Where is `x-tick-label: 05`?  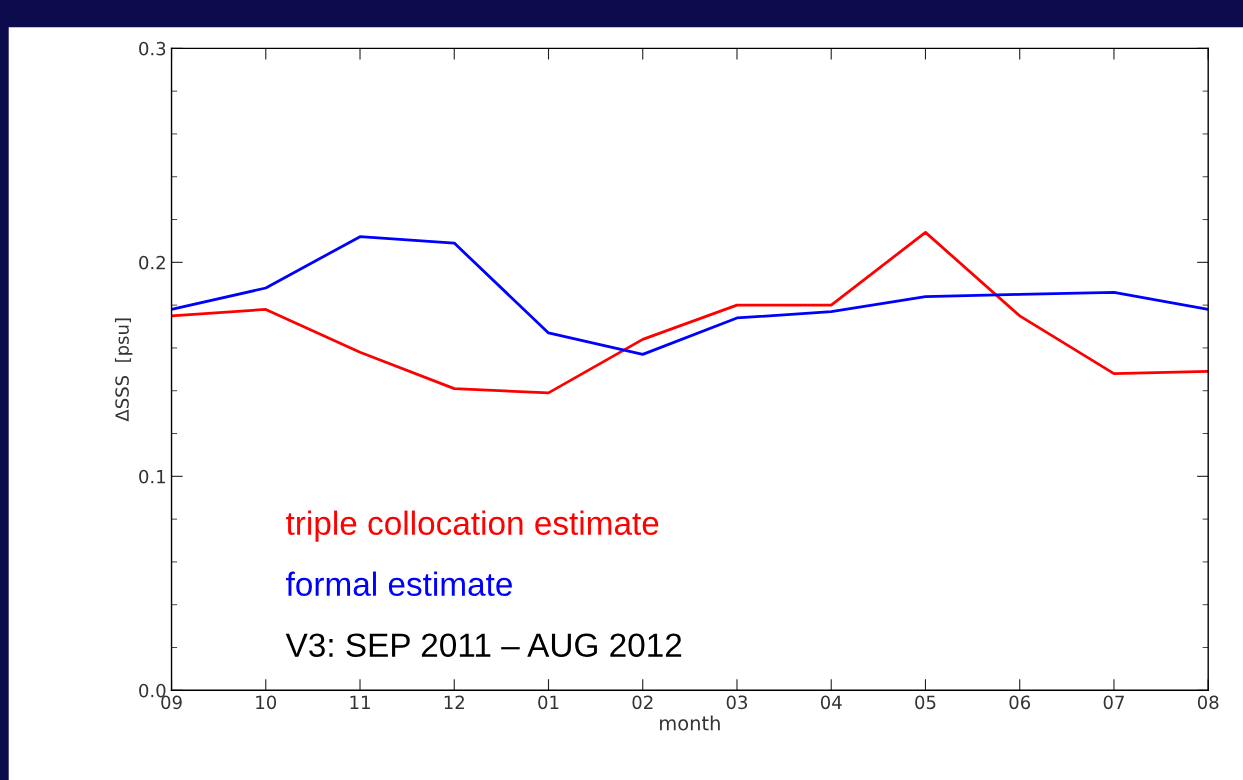
x-tick-label: 05 is located at coordinates (925, 702).